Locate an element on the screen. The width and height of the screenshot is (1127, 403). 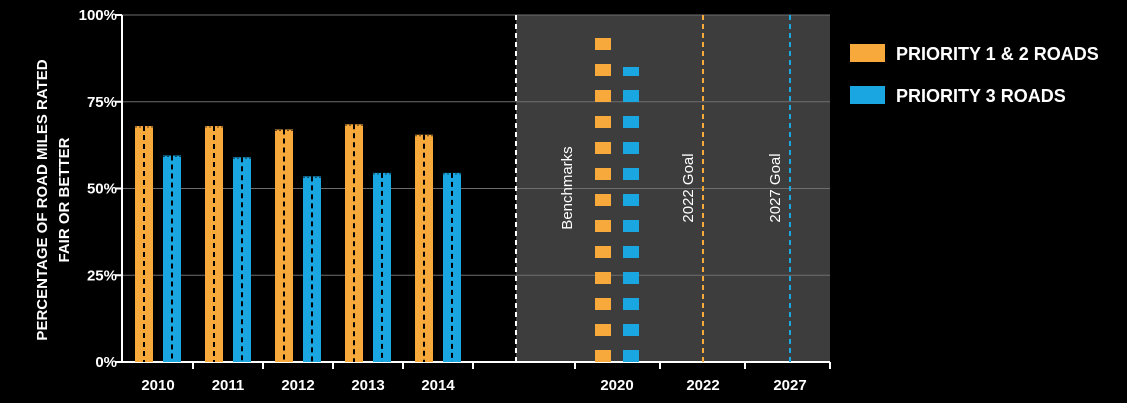
goal-label-2022: 2022 Goal is located at coordinates (688, 187).